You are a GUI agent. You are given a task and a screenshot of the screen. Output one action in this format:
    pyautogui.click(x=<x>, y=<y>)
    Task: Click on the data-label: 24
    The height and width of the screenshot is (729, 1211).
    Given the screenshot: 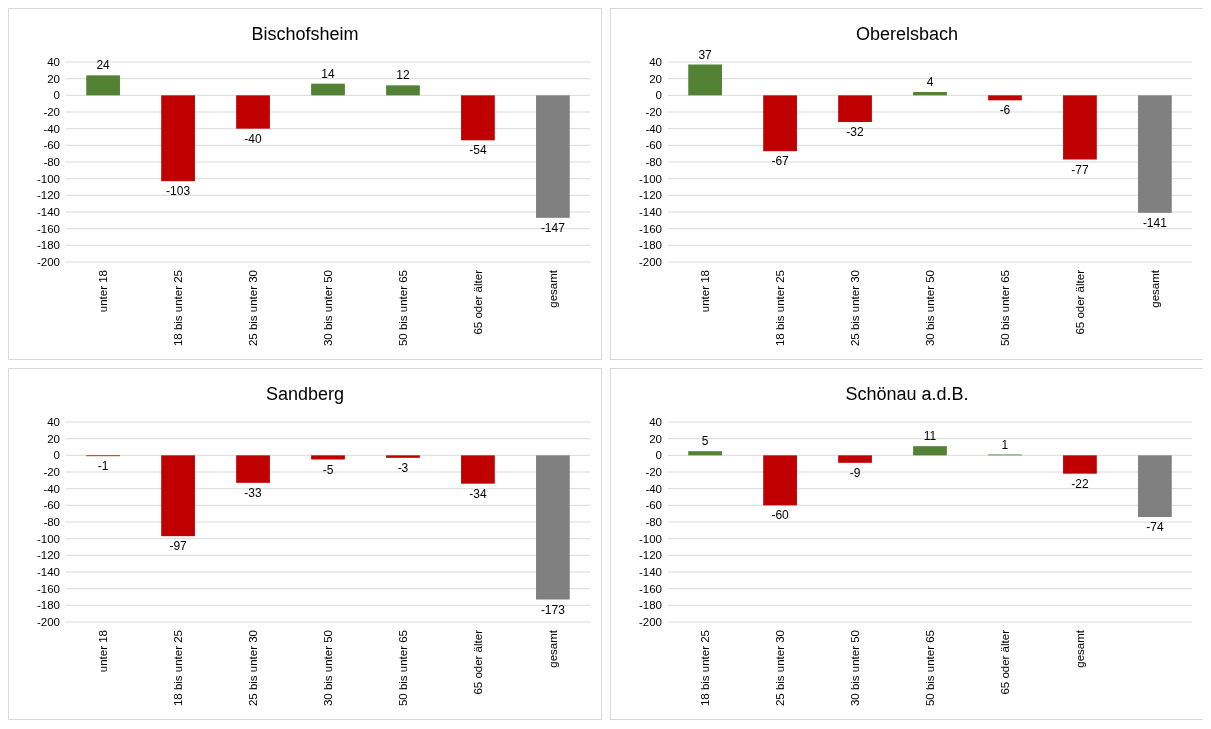 What is the action you would take?
    pyautogui.click(x=103, y=65)
    